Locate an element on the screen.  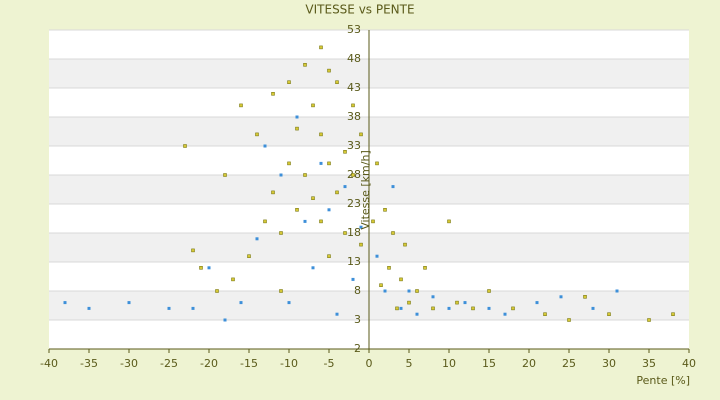
x-tick-label: -20 is located at coordinates (209, 363).